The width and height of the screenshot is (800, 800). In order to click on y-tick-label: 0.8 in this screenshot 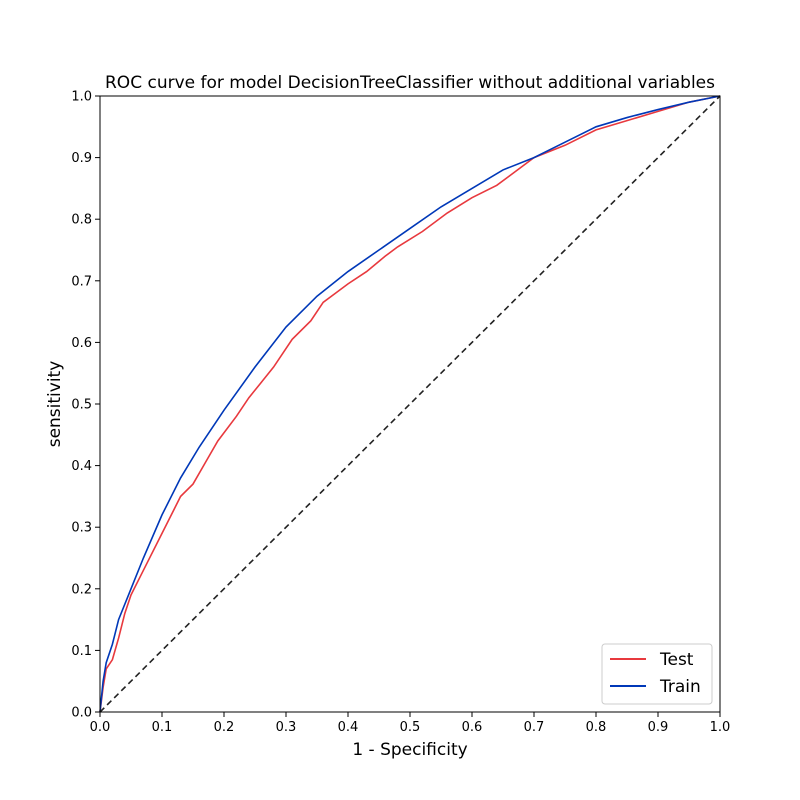, I will do `click(81, 220)`.